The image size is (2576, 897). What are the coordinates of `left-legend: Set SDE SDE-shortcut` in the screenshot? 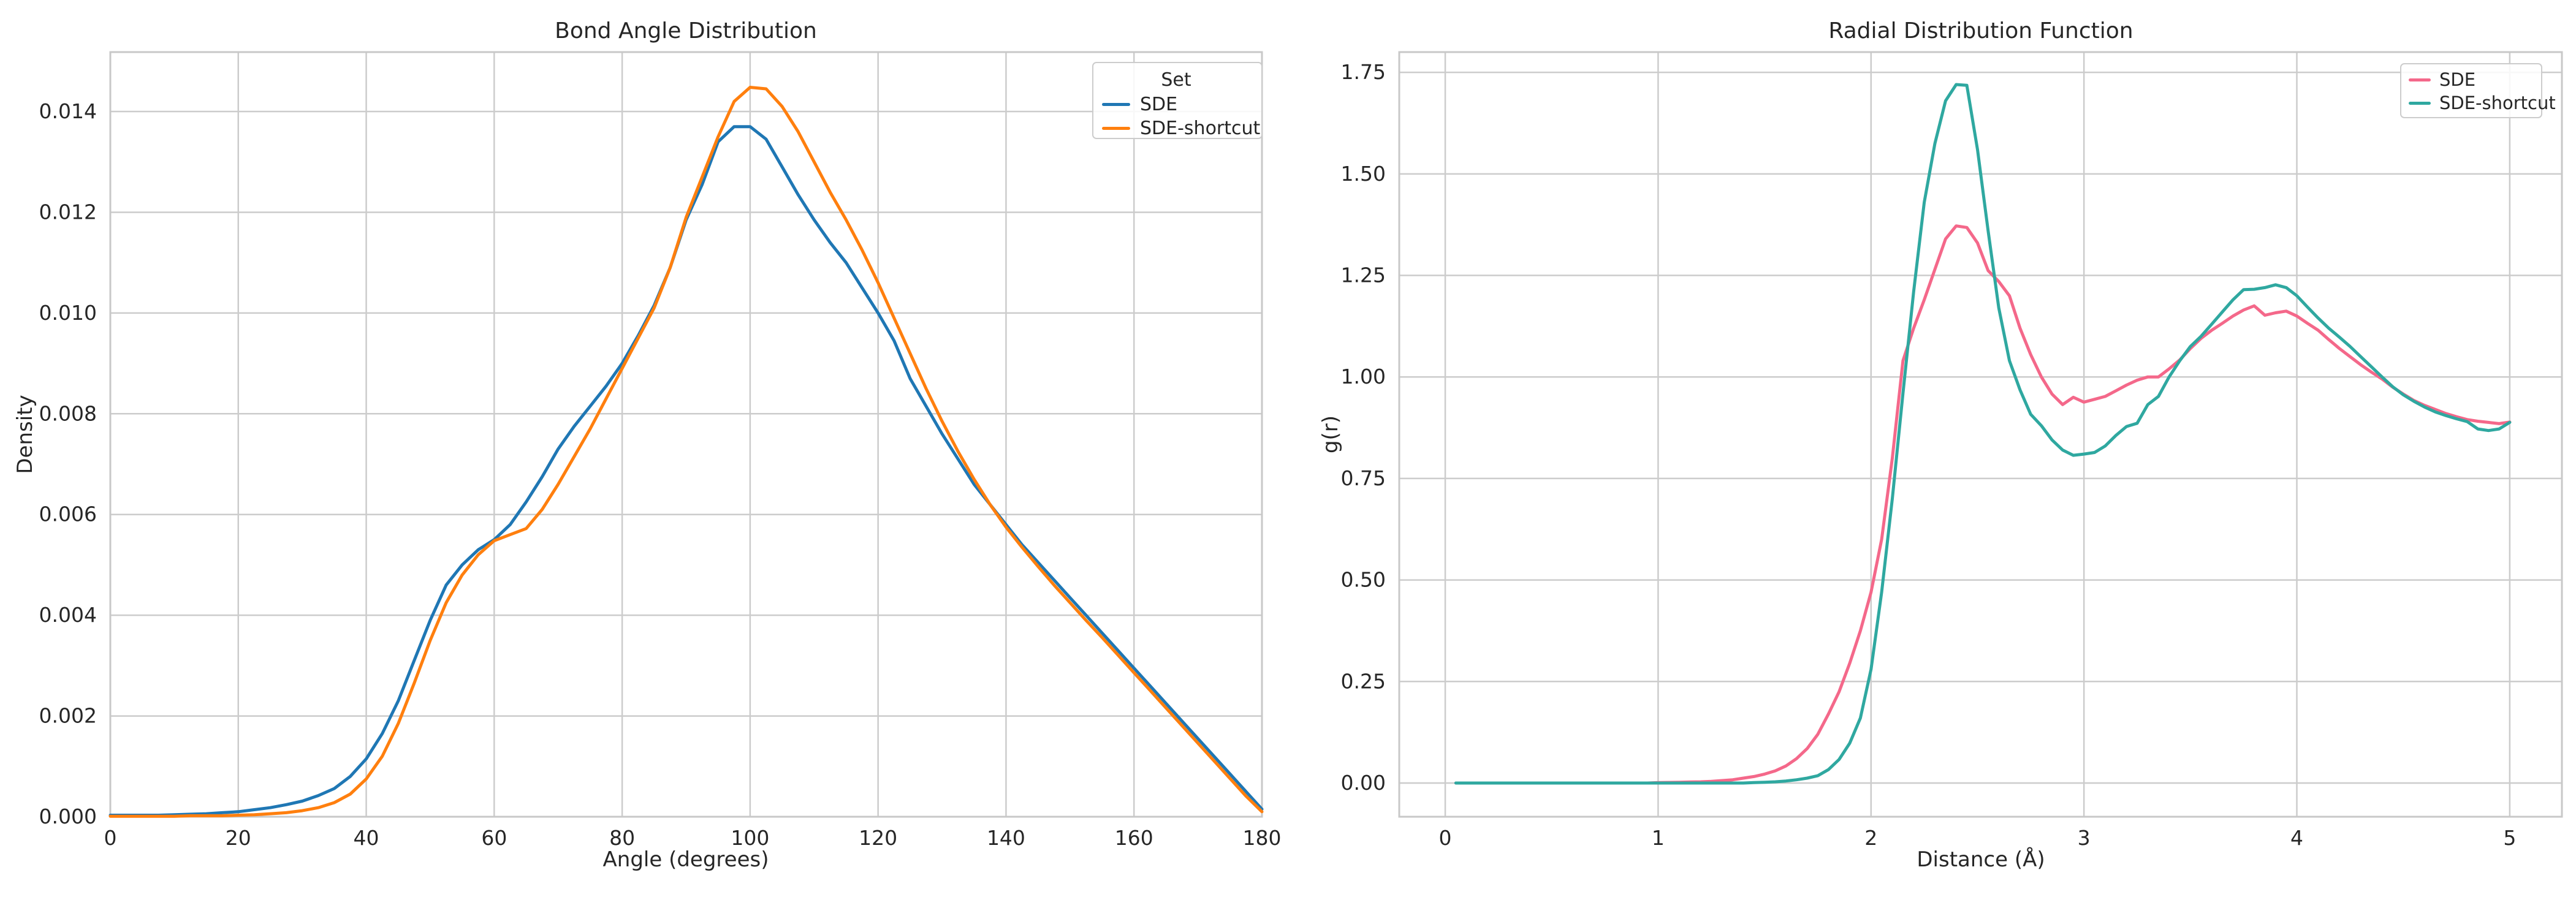 It's located at (1177, 101).